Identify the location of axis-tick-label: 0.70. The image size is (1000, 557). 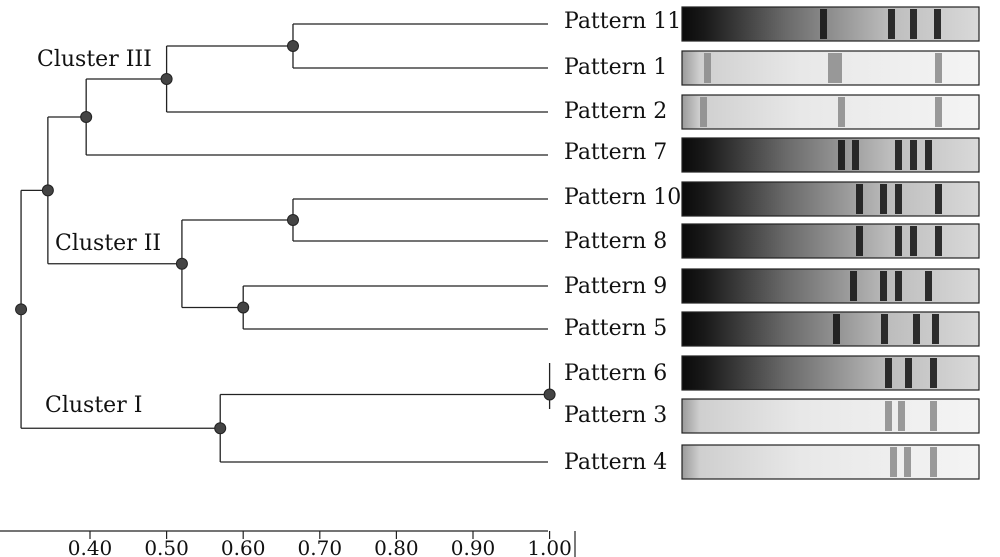
(320, 546).